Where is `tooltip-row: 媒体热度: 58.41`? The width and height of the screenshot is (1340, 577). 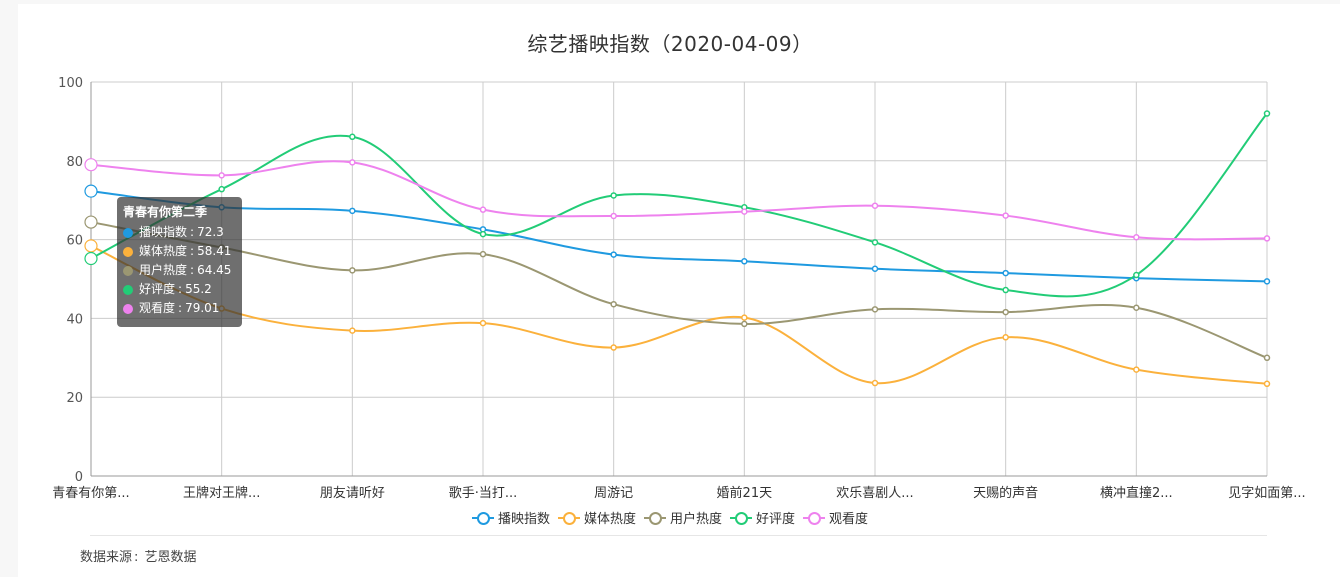
tooltip-row: 媒体热度: 58.41 is located at coordinates (179, 251).